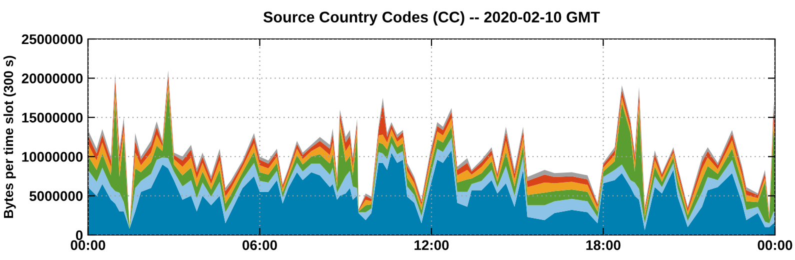 The image size is (795, 260). I want to click on y-tick-label: 5000000, so click(56, 196).